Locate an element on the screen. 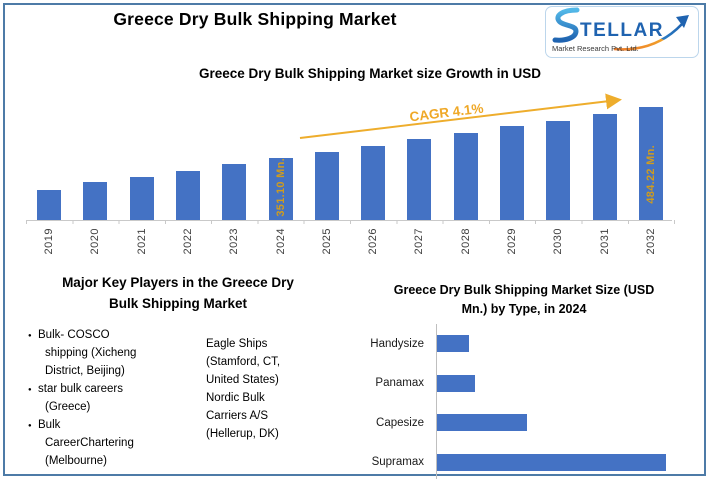 Image resolution: width=709 pixels, height=479 pixels. year-label: 2025 is located at coordinates (326, 241).